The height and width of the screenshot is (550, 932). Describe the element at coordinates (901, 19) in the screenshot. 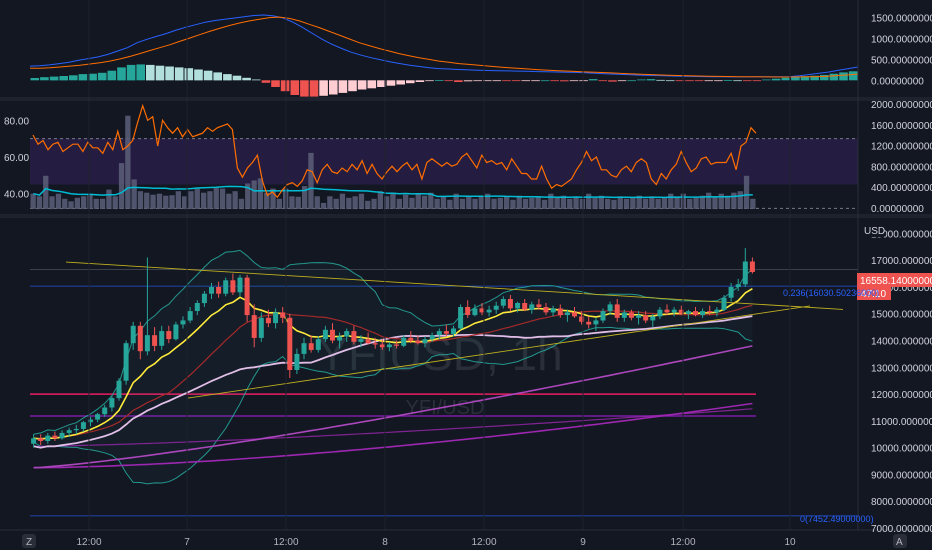

I see `macd-axis-tick: 1500.00000000` at that location.